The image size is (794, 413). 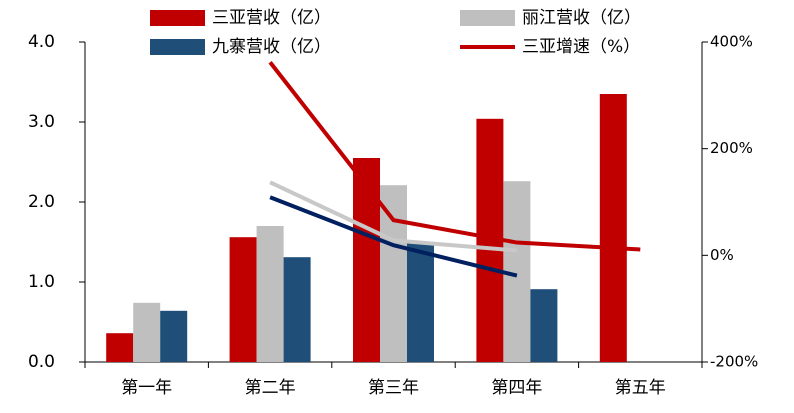 I want to click on y-tick-label: 0.0, so click(x=41, y=362).